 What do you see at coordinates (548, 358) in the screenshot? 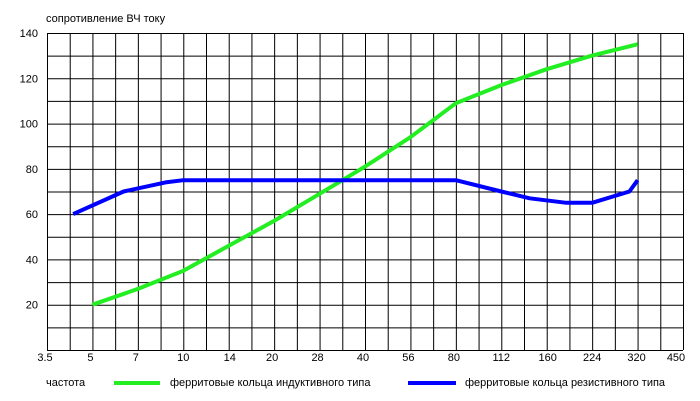
I see `x-tick-label: 160` at bounding box center [548, 358].